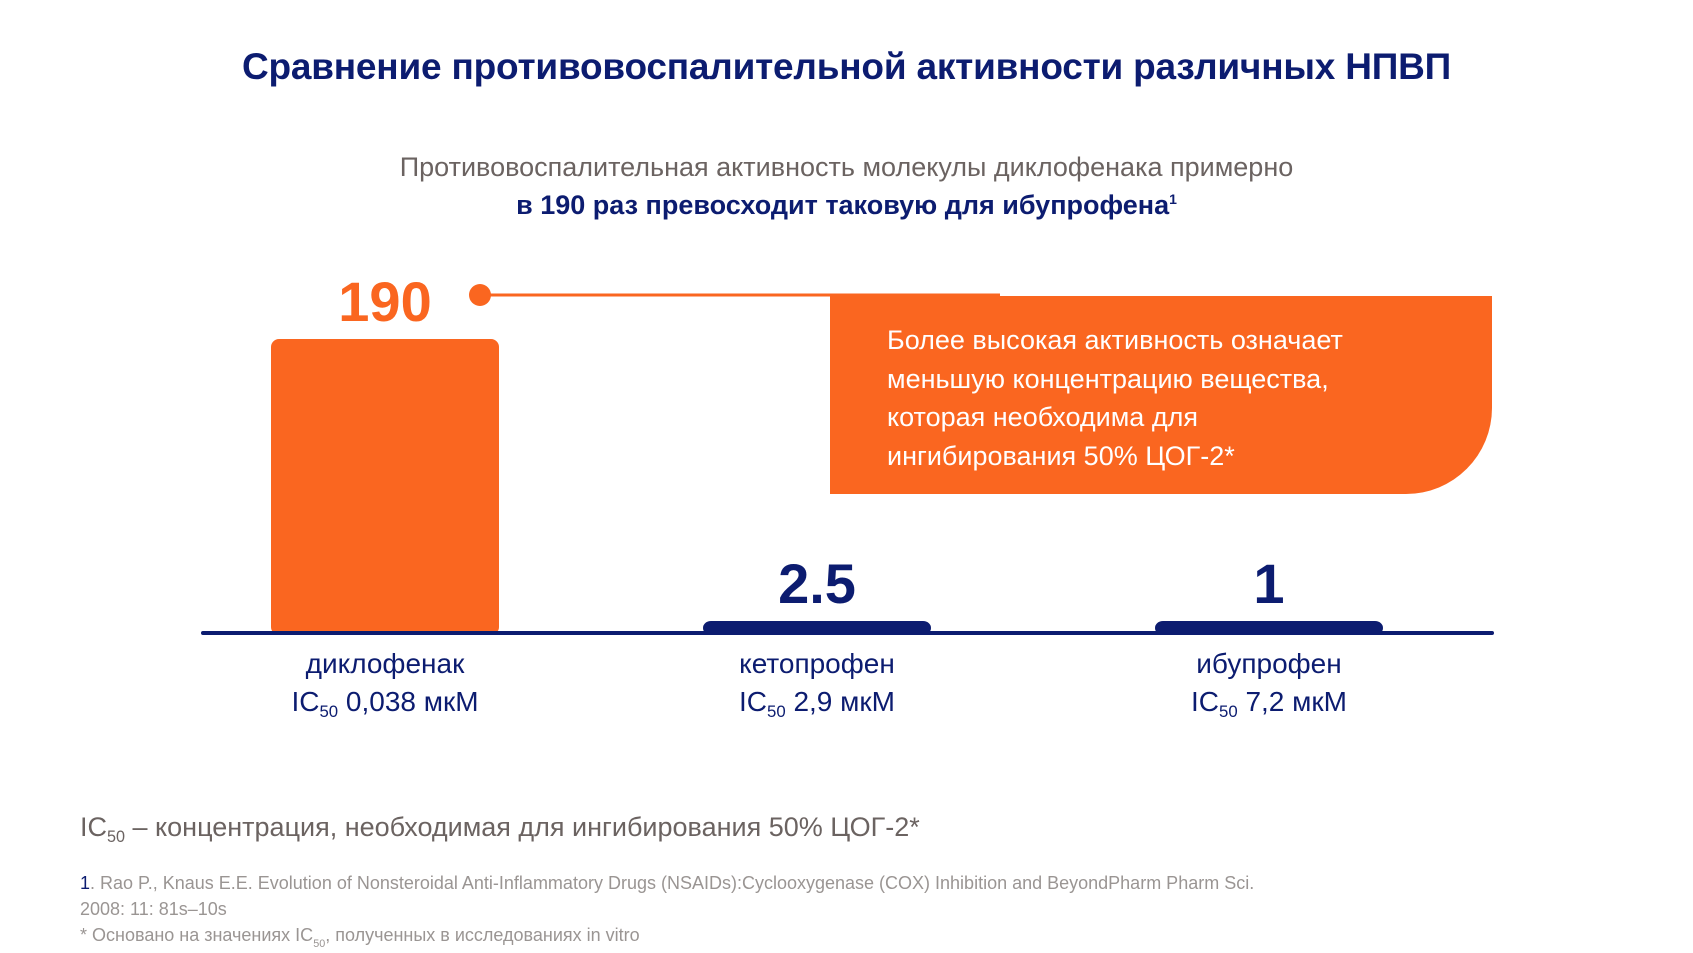  I want to click on bar-value-label: 190, so click(384, 301).